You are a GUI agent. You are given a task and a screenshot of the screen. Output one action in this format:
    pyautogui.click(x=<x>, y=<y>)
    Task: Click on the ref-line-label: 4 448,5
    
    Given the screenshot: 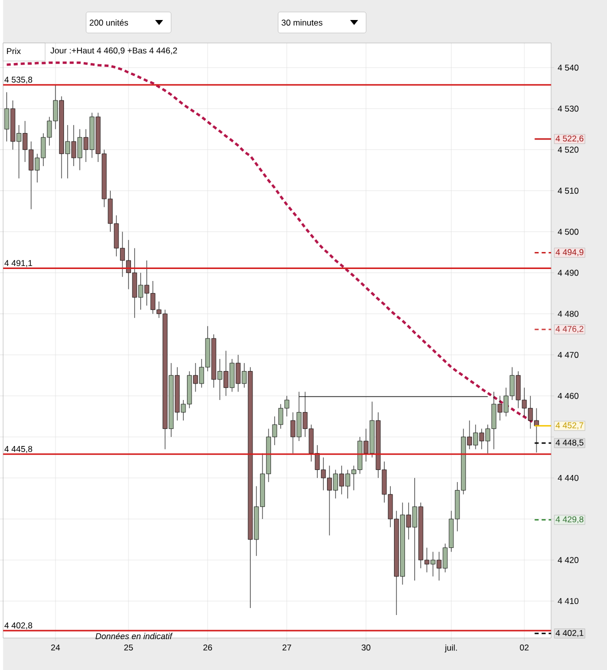 What is the action you would take?
    pyautogui.click(x=570, y=443)
    